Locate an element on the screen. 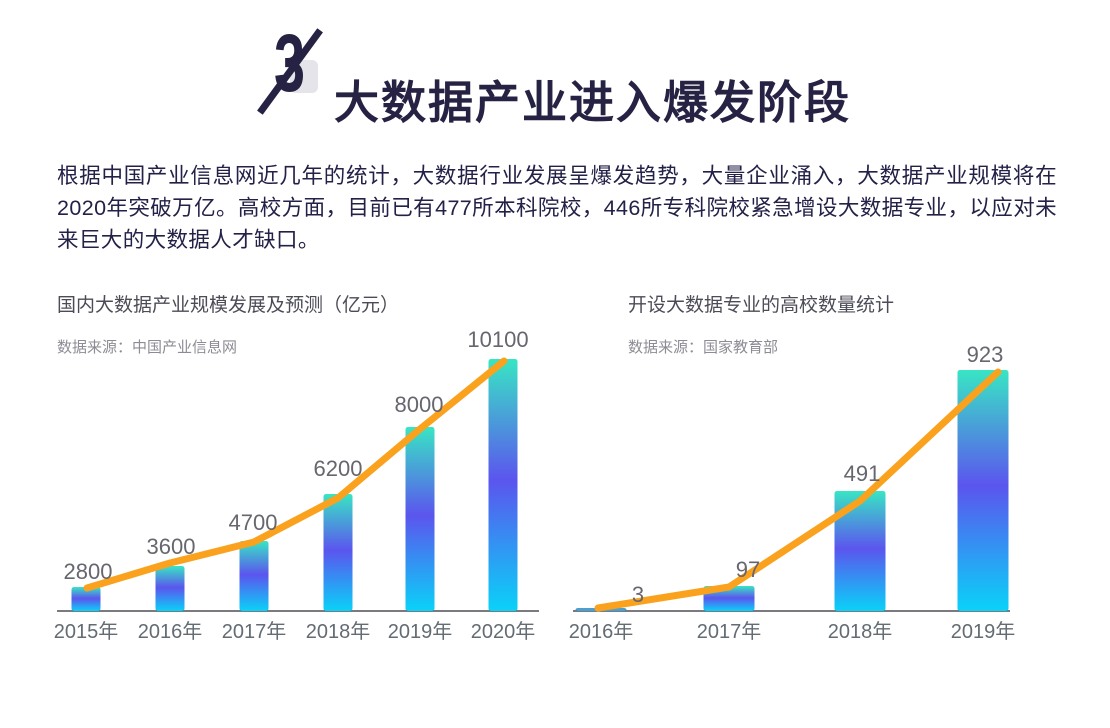  right-chart-title: 开设大数据专业的高校数量统计 is located at coordinates (761, 305).